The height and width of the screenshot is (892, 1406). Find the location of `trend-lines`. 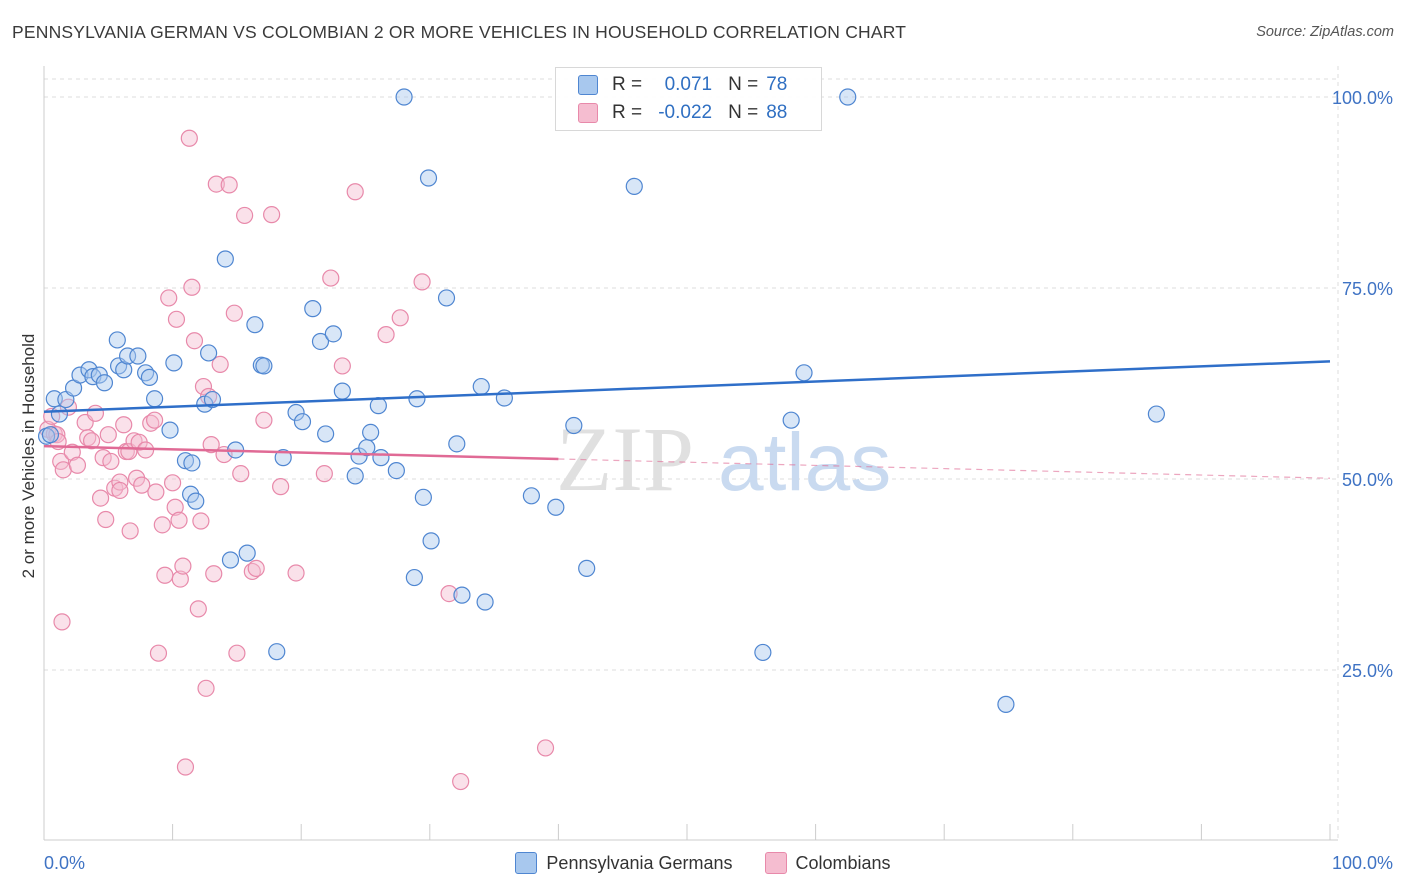

trend-lines is located at coordinates (687, 419).